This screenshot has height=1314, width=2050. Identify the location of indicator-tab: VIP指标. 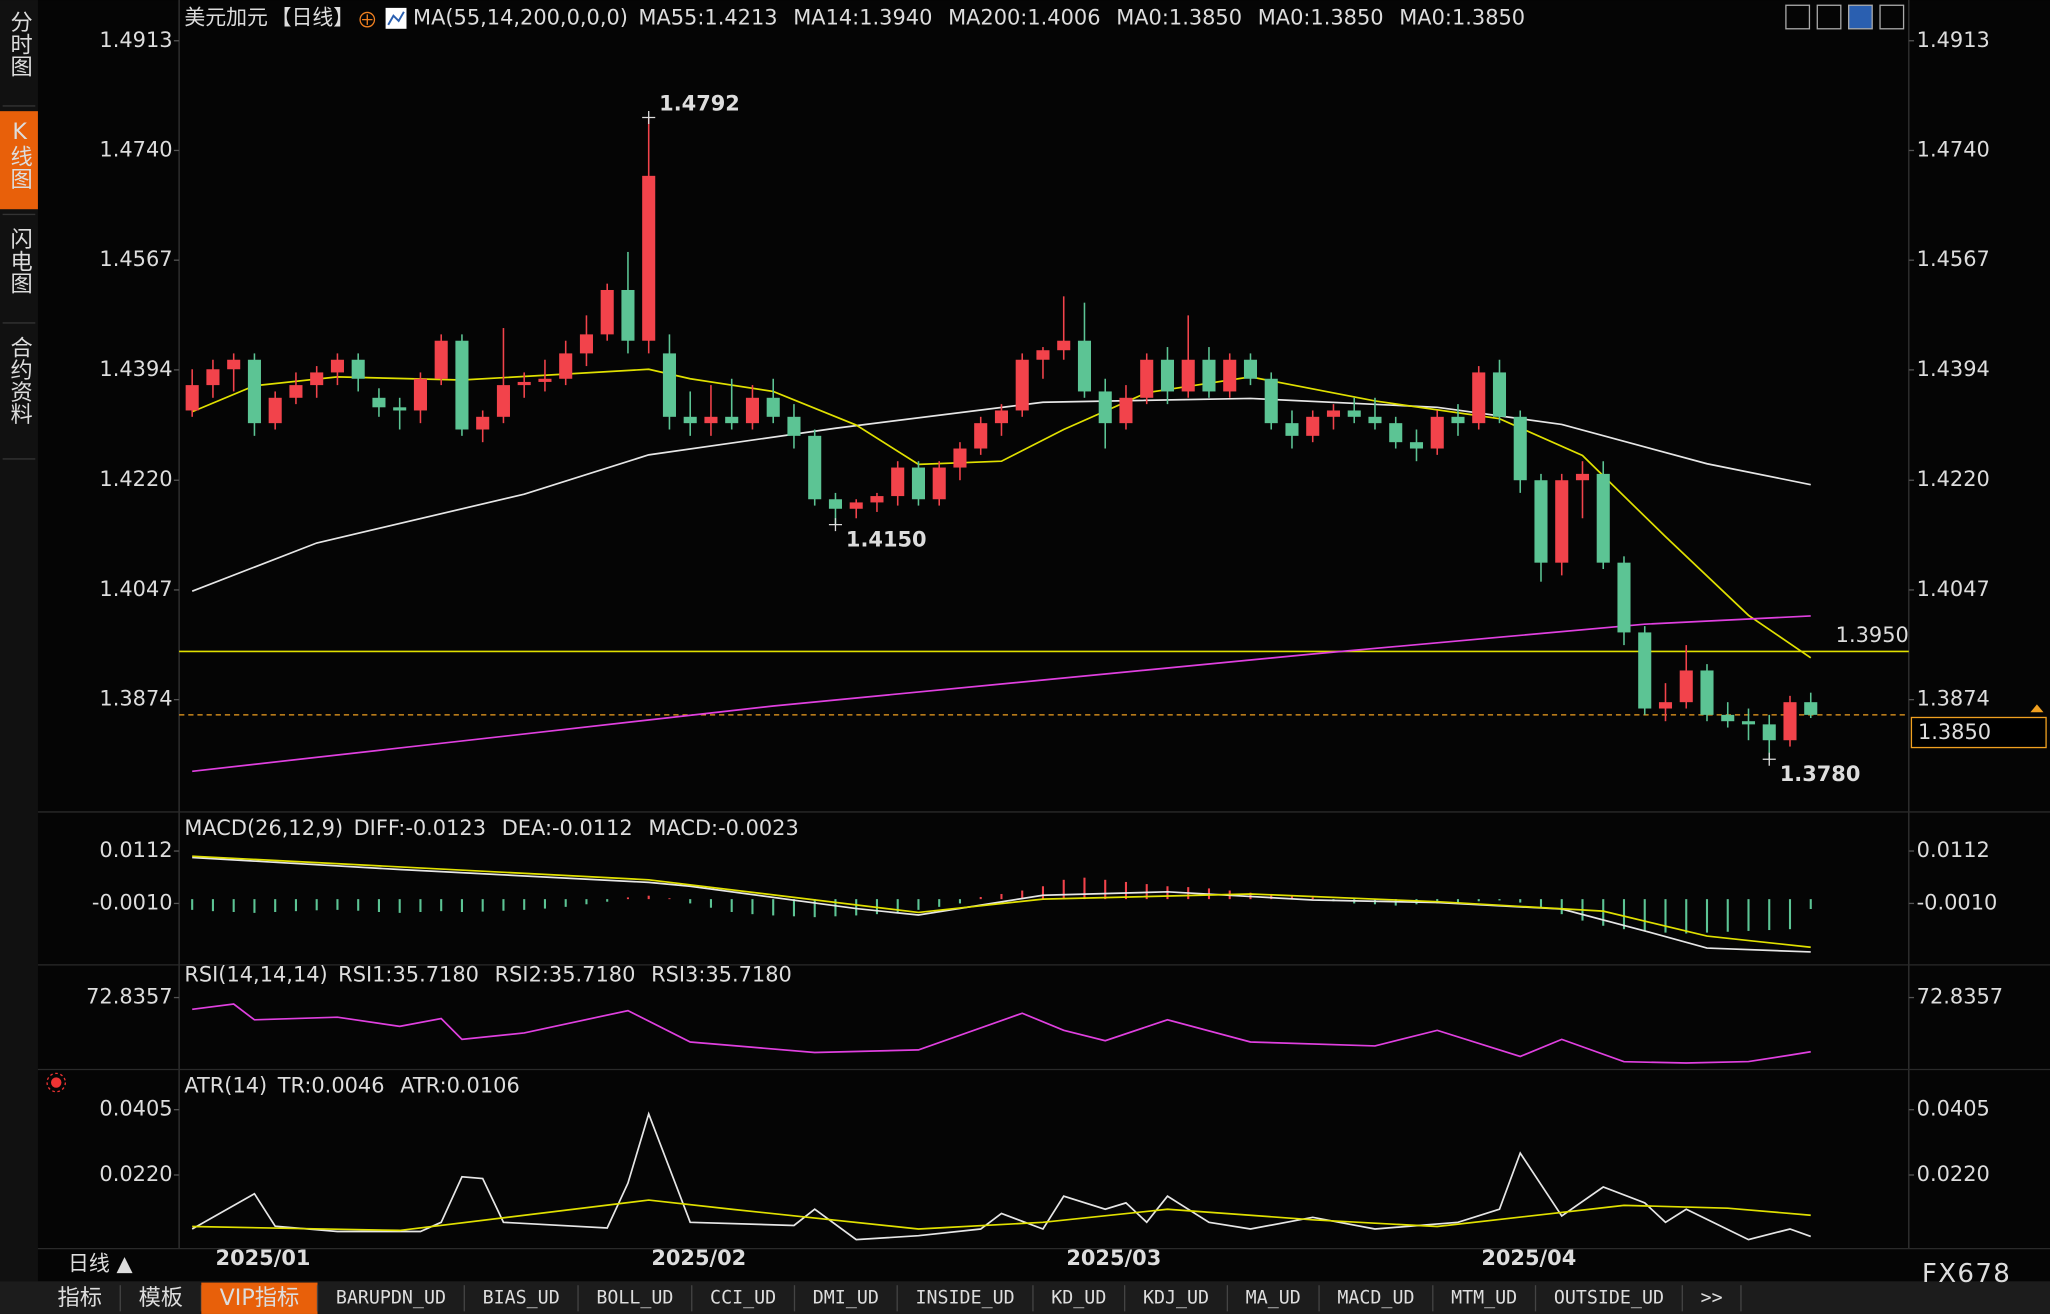
(260, 1298).